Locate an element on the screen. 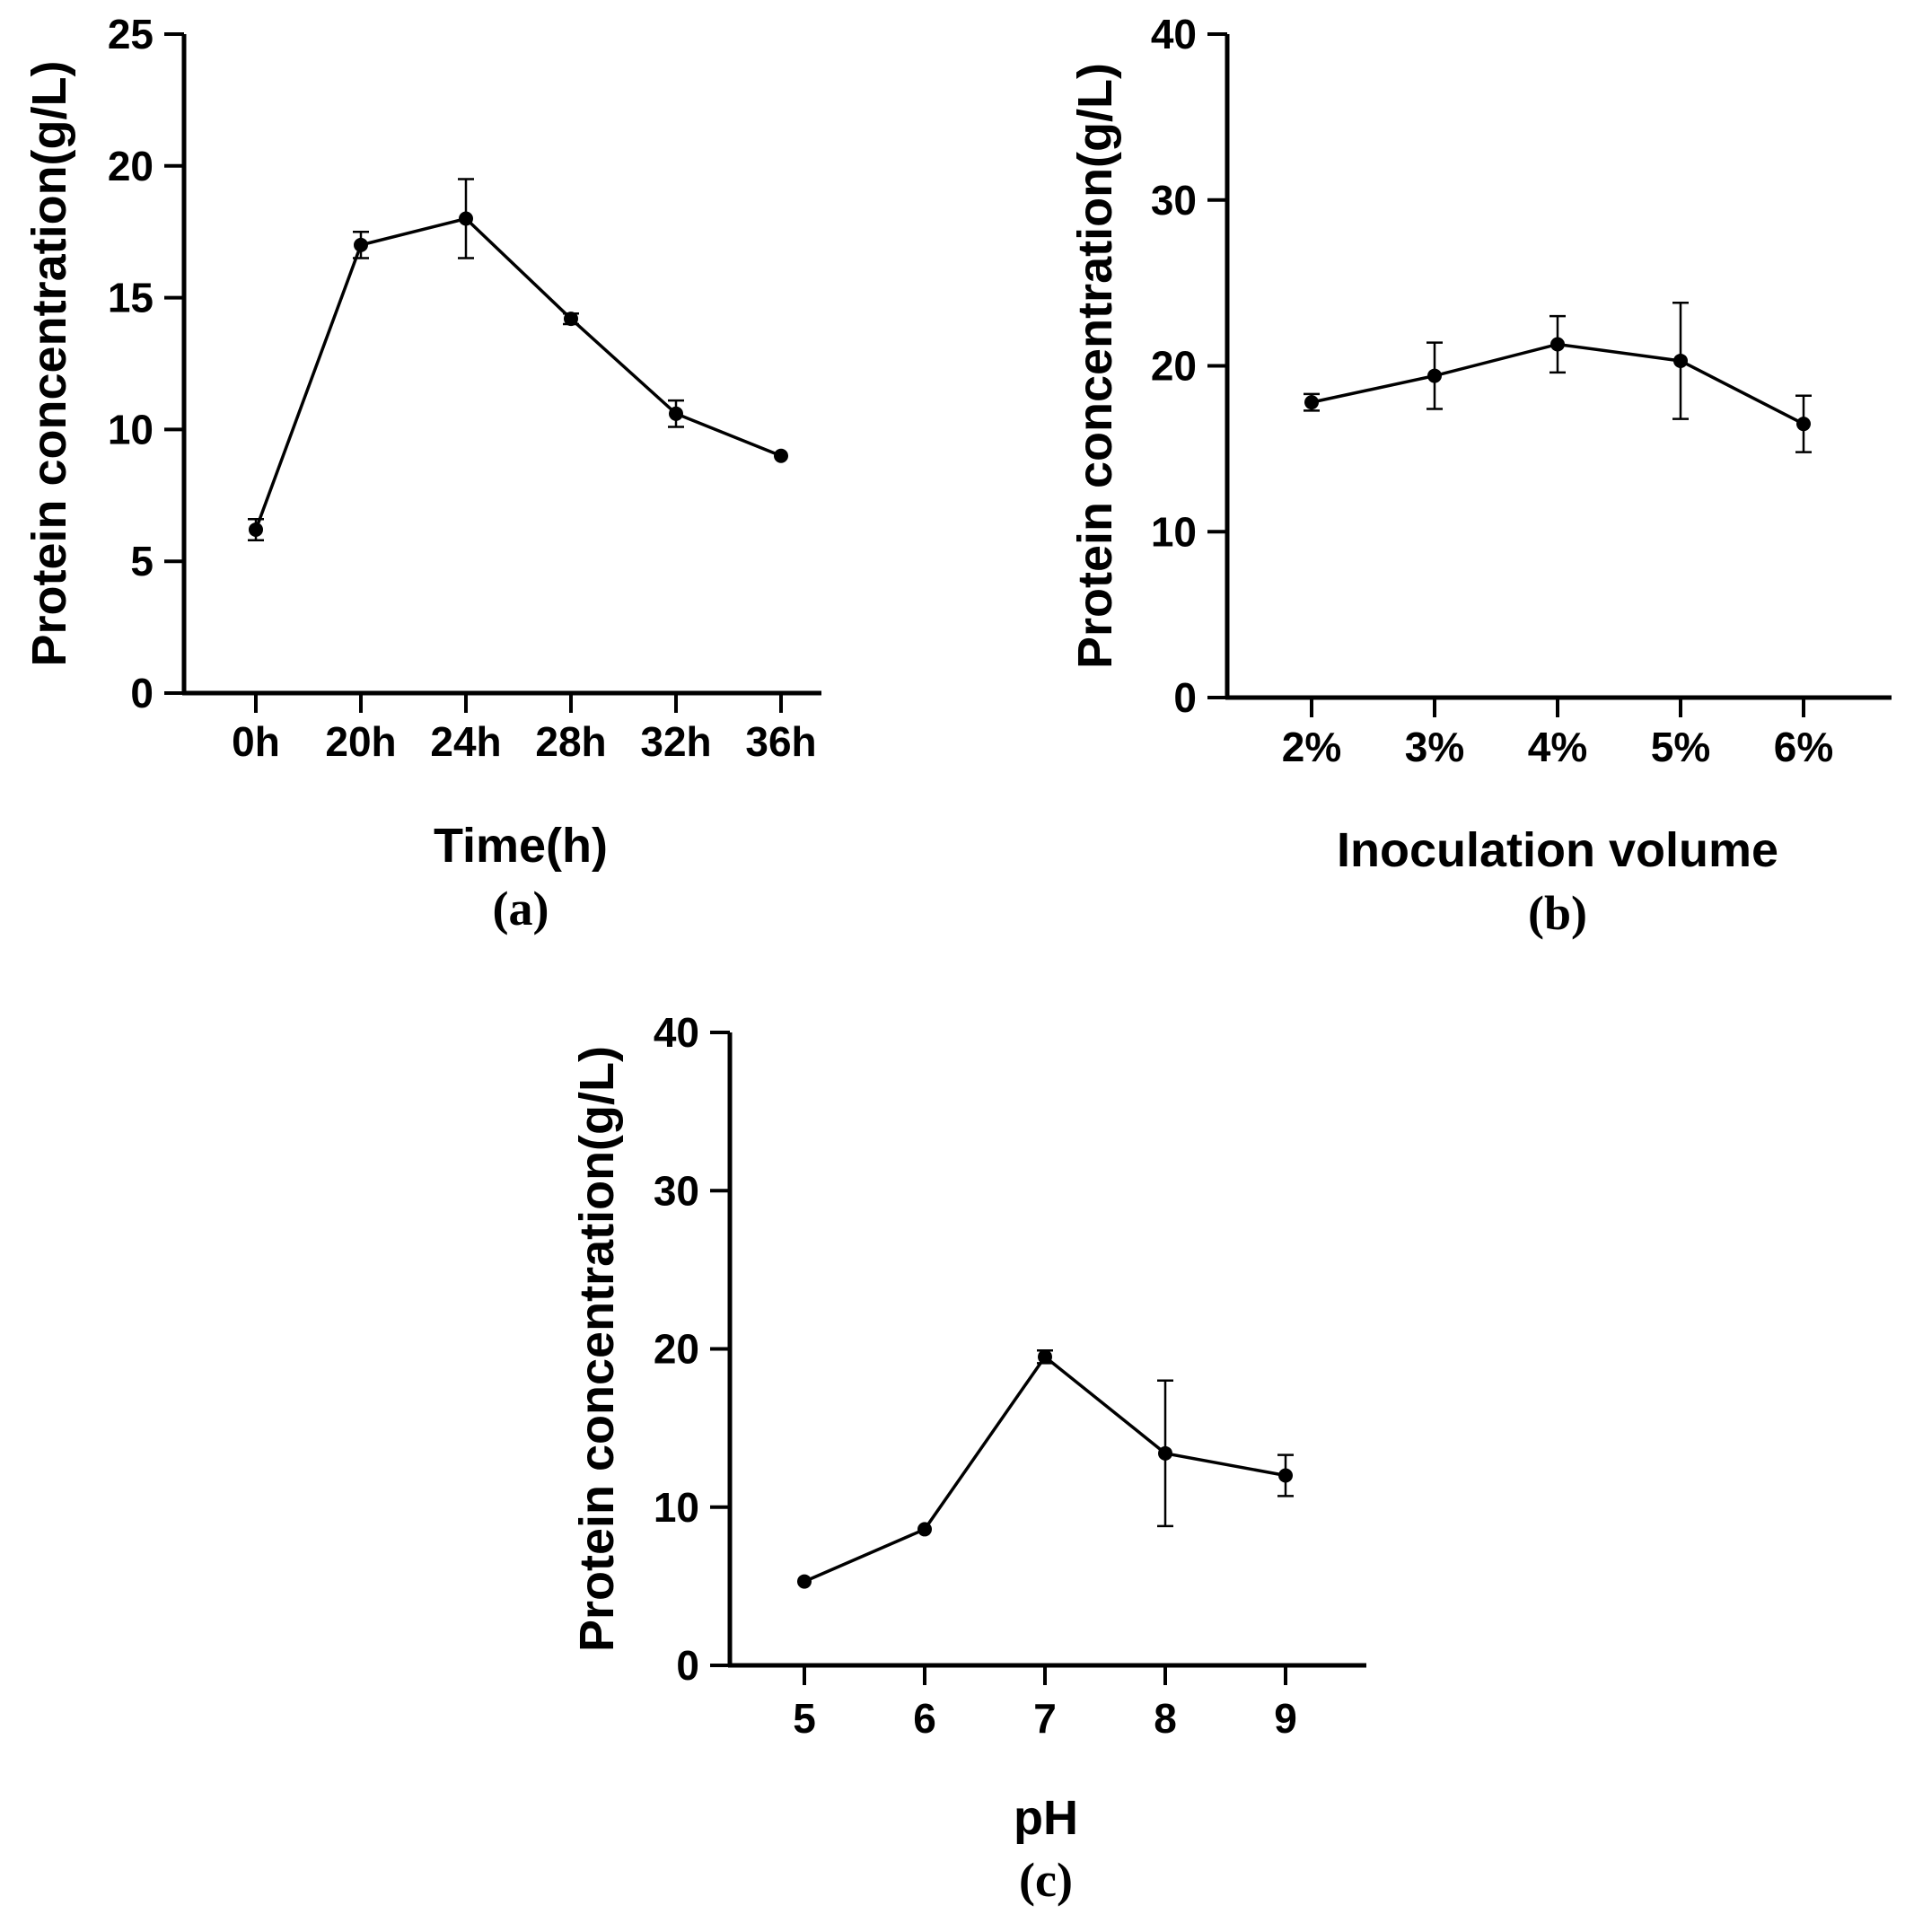 This screenshot has width=1905, height=1932. x-tick-label: 5 is located at coordinates (804, 1718).